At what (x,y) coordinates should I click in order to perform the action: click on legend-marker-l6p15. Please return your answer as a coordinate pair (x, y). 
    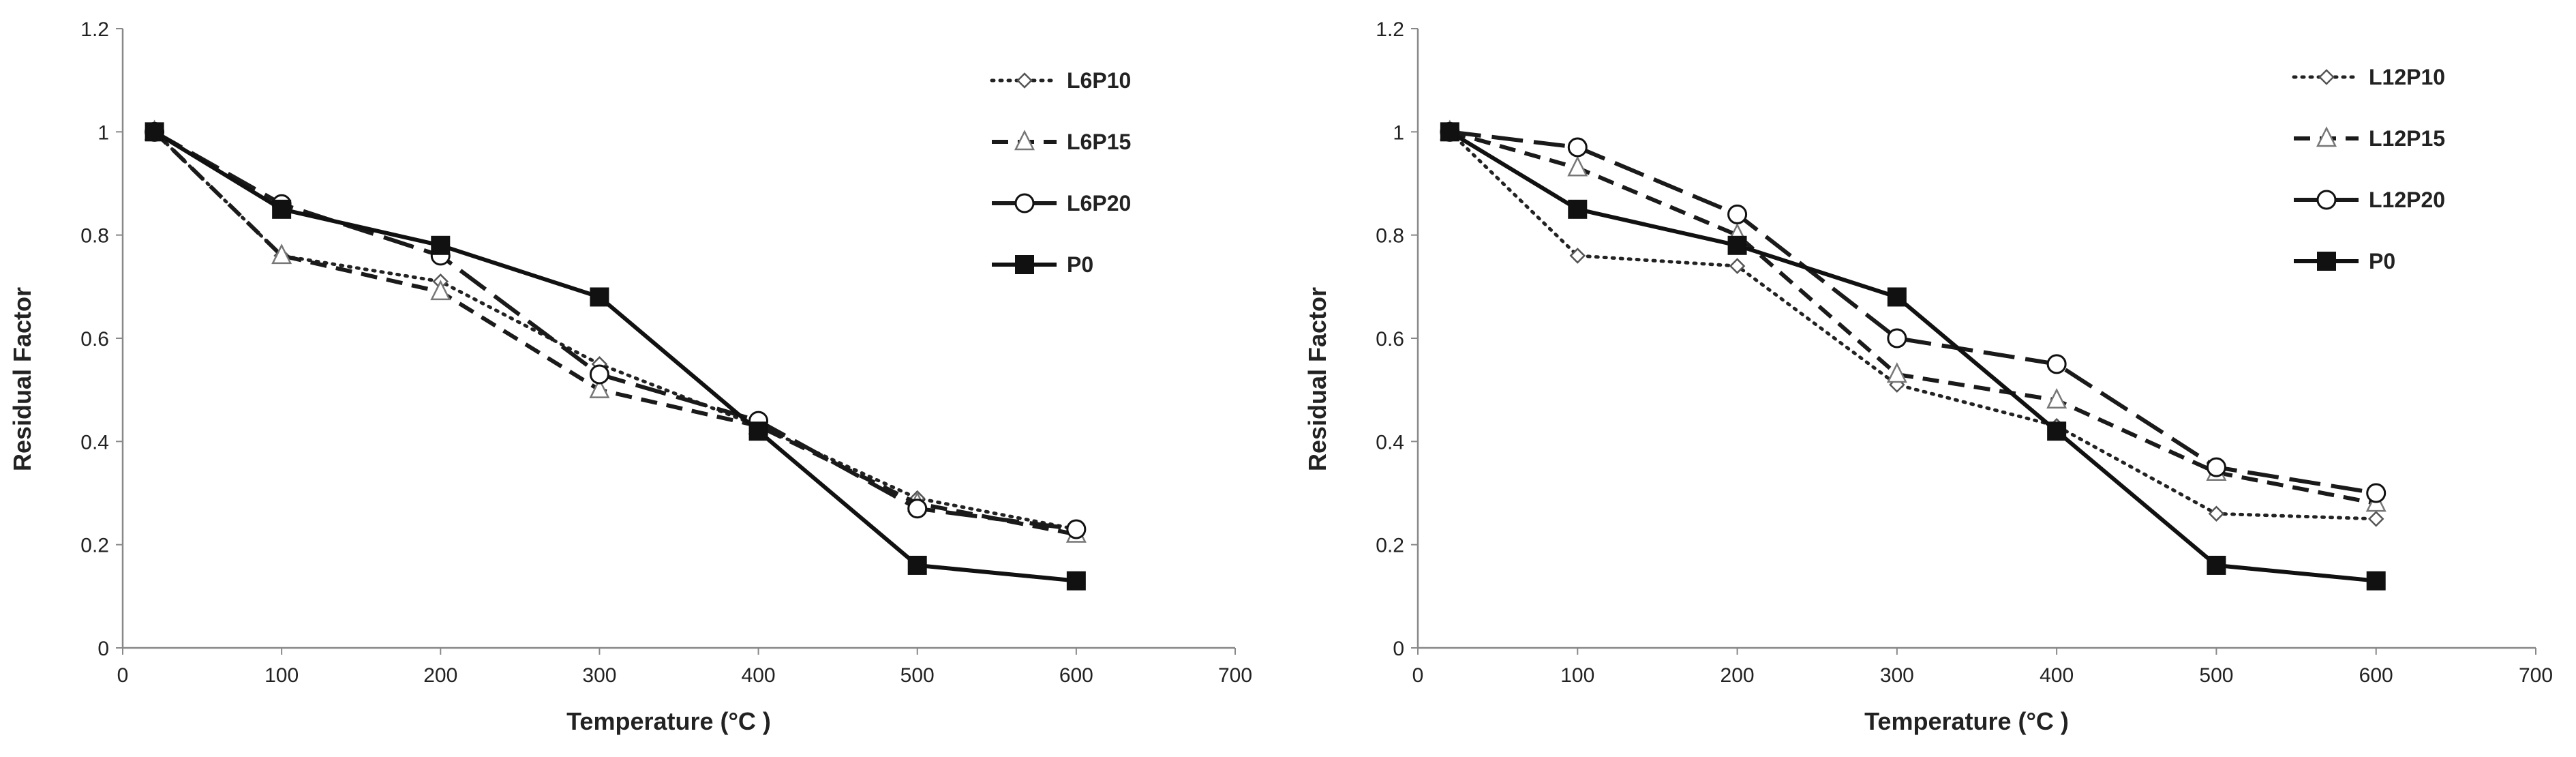
    Looking at the image, I should click on (1025, 140).